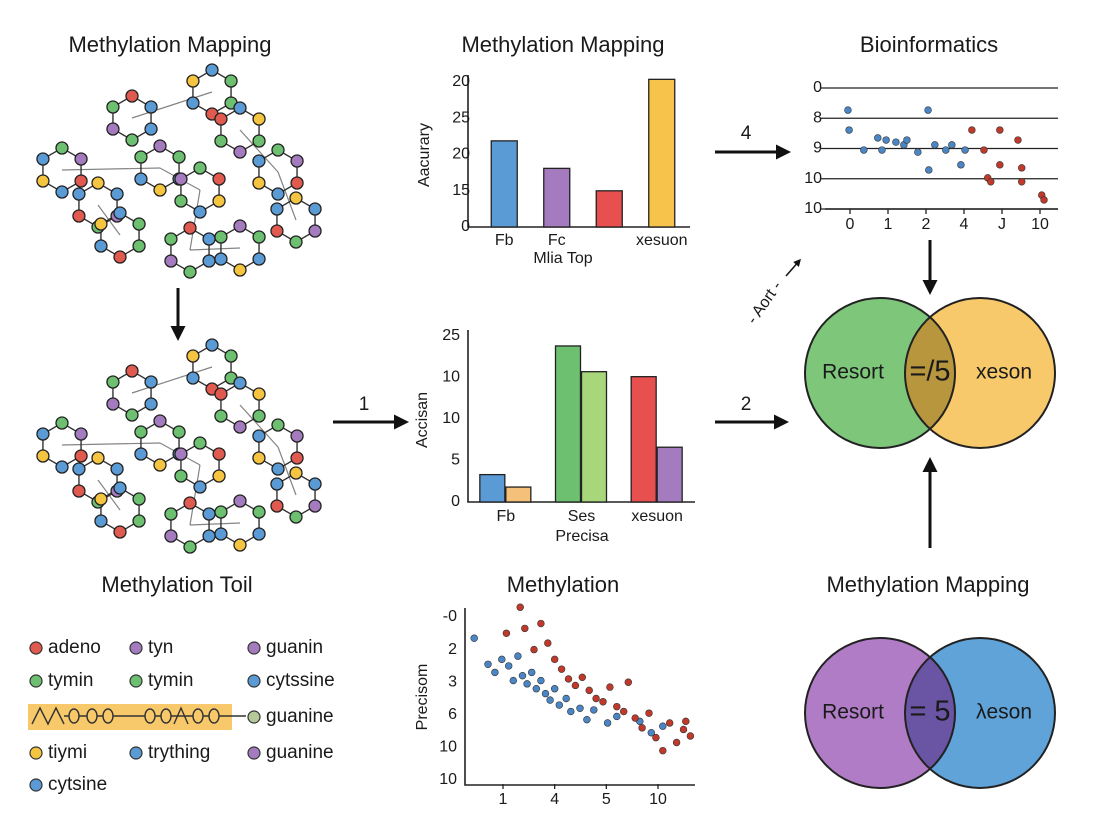 The image size is (1104, 832). What do you see at coordinates (562, 258) in the screenshot?
I see `x-axis-label: Mlia Top` at bounding box center [562, 258].